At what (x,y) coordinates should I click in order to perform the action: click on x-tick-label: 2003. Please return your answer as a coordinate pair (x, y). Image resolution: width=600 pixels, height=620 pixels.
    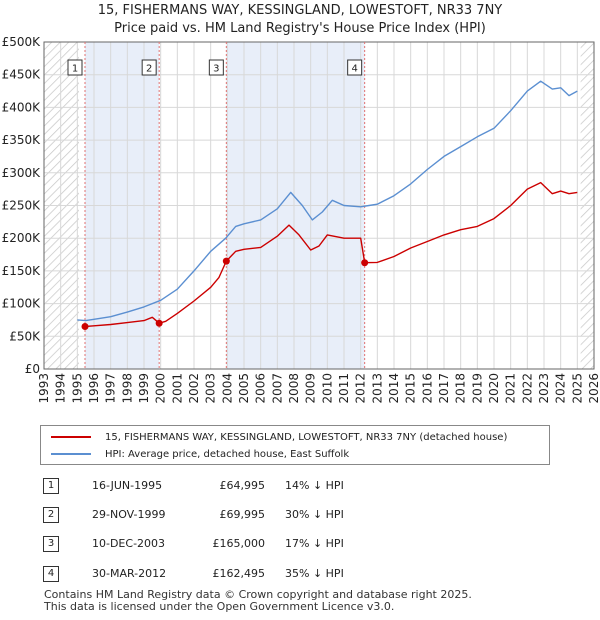
    Looking at the image, I should click on (211, 388).